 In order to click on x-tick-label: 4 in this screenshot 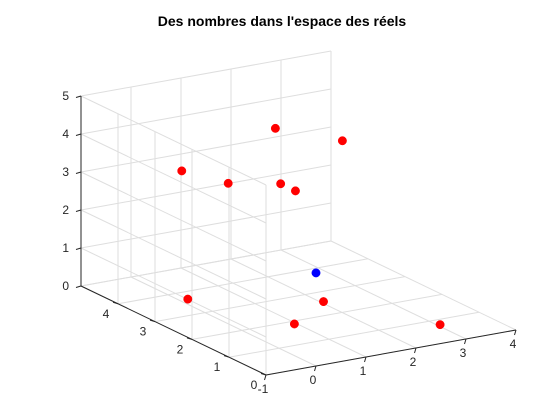, I will do `click(513, 344)`.